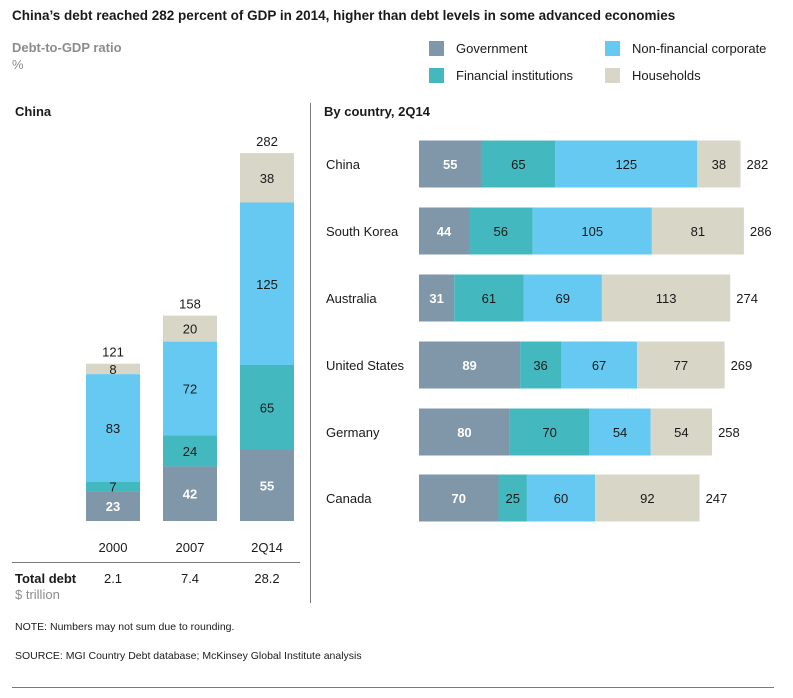  I want to click on data-label: 25, so click(512, 498).